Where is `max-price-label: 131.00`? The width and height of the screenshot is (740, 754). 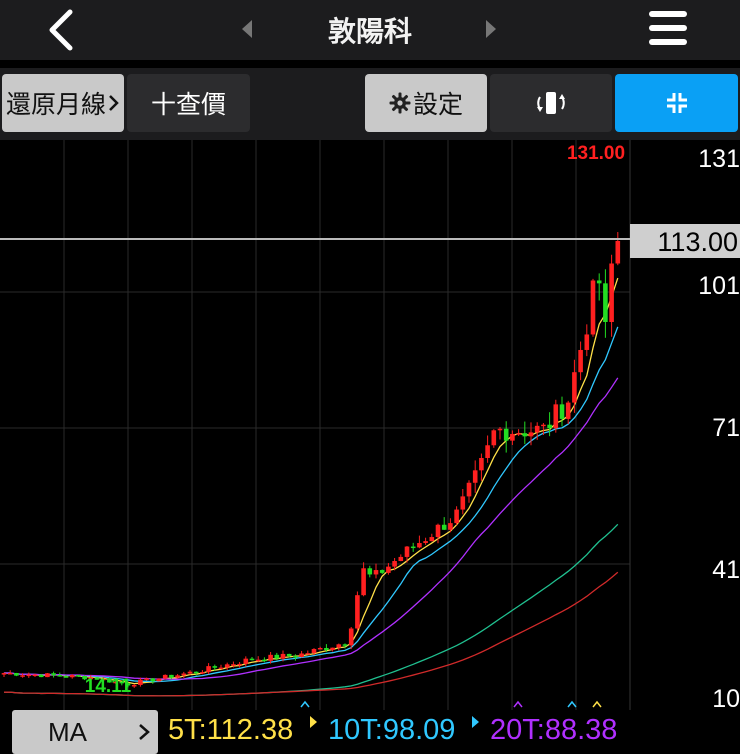
max-price-label: 131.00 is located at coordinates (596, 153).